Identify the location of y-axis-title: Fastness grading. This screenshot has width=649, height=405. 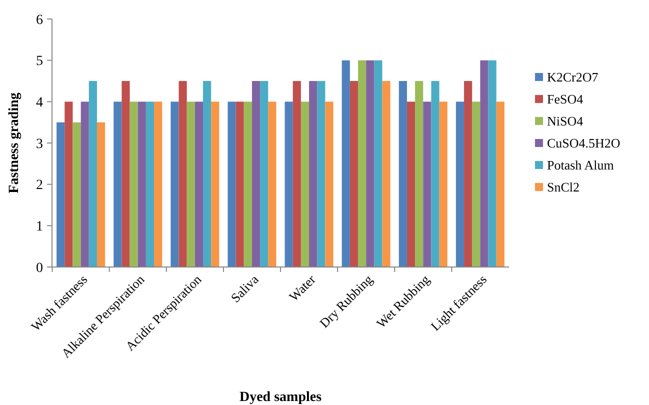
(14, 143).